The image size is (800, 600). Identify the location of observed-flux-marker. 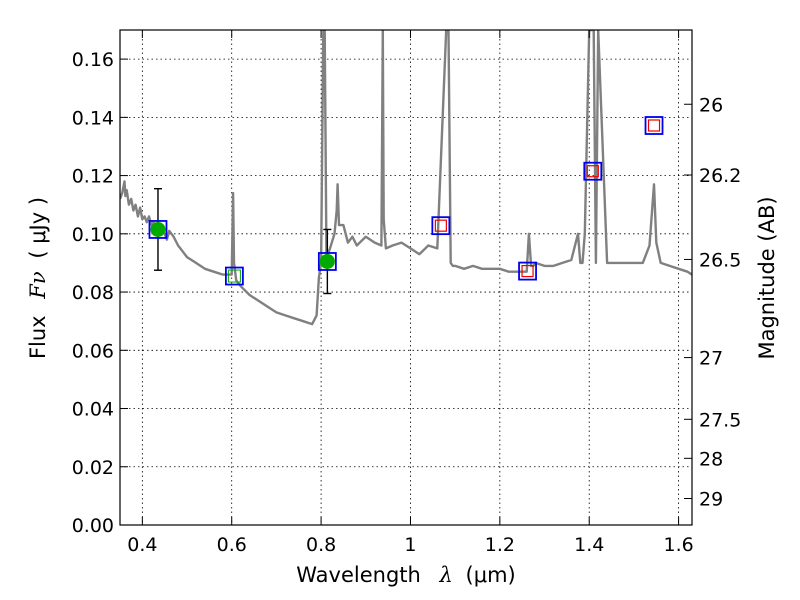
(234, 276).